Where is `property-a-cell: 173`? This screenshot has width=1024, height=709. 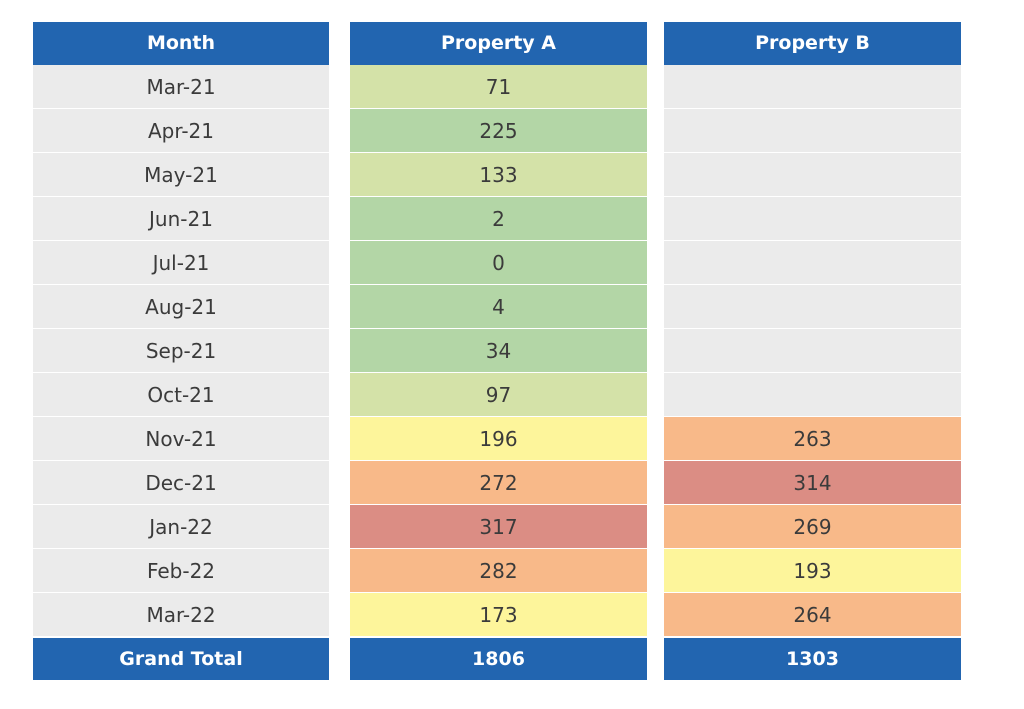
property-a-cell: 173 is located at coordinates (498, 615).